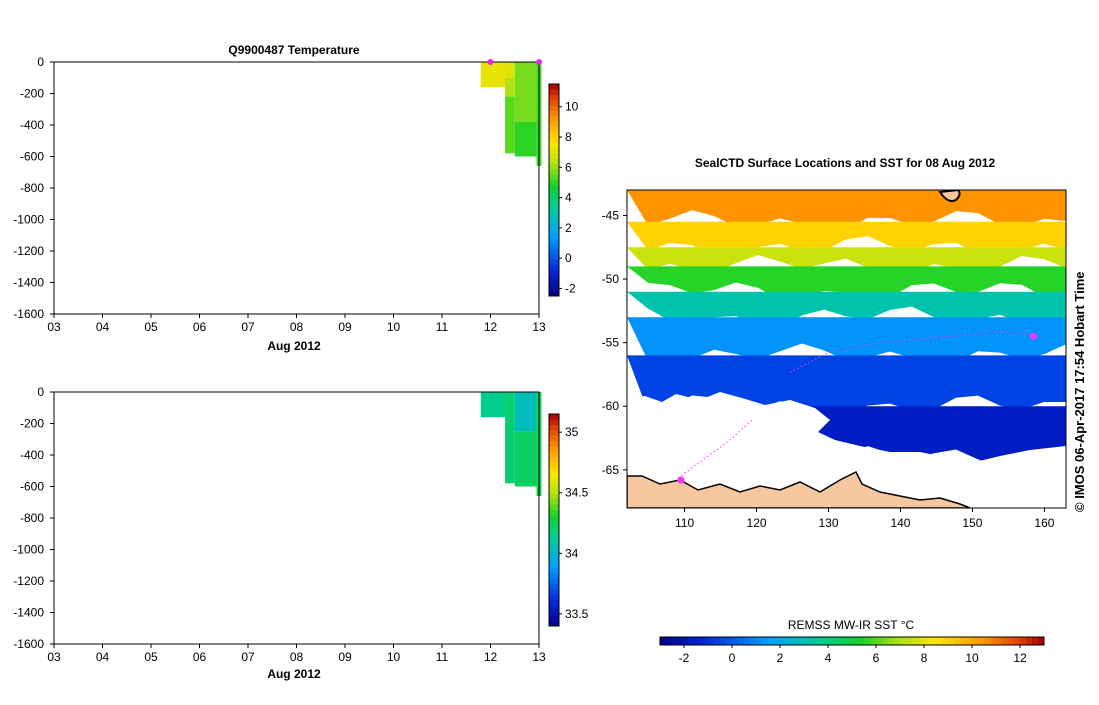 The height and width of the screenshot is (705, 1099). Describe the element at coordinates (32, 157) in the screenshot. I see `temperature-y-tick-label: -600` at that location.